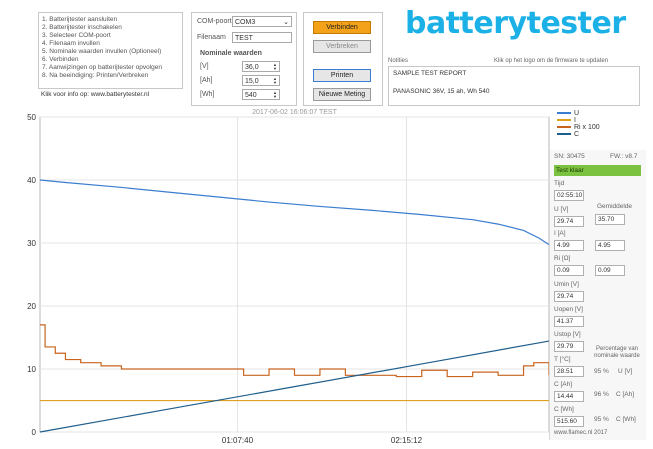 This screenshot has width=653, height=449. I want to click on umin-value: 29.74, so click(569, 296).